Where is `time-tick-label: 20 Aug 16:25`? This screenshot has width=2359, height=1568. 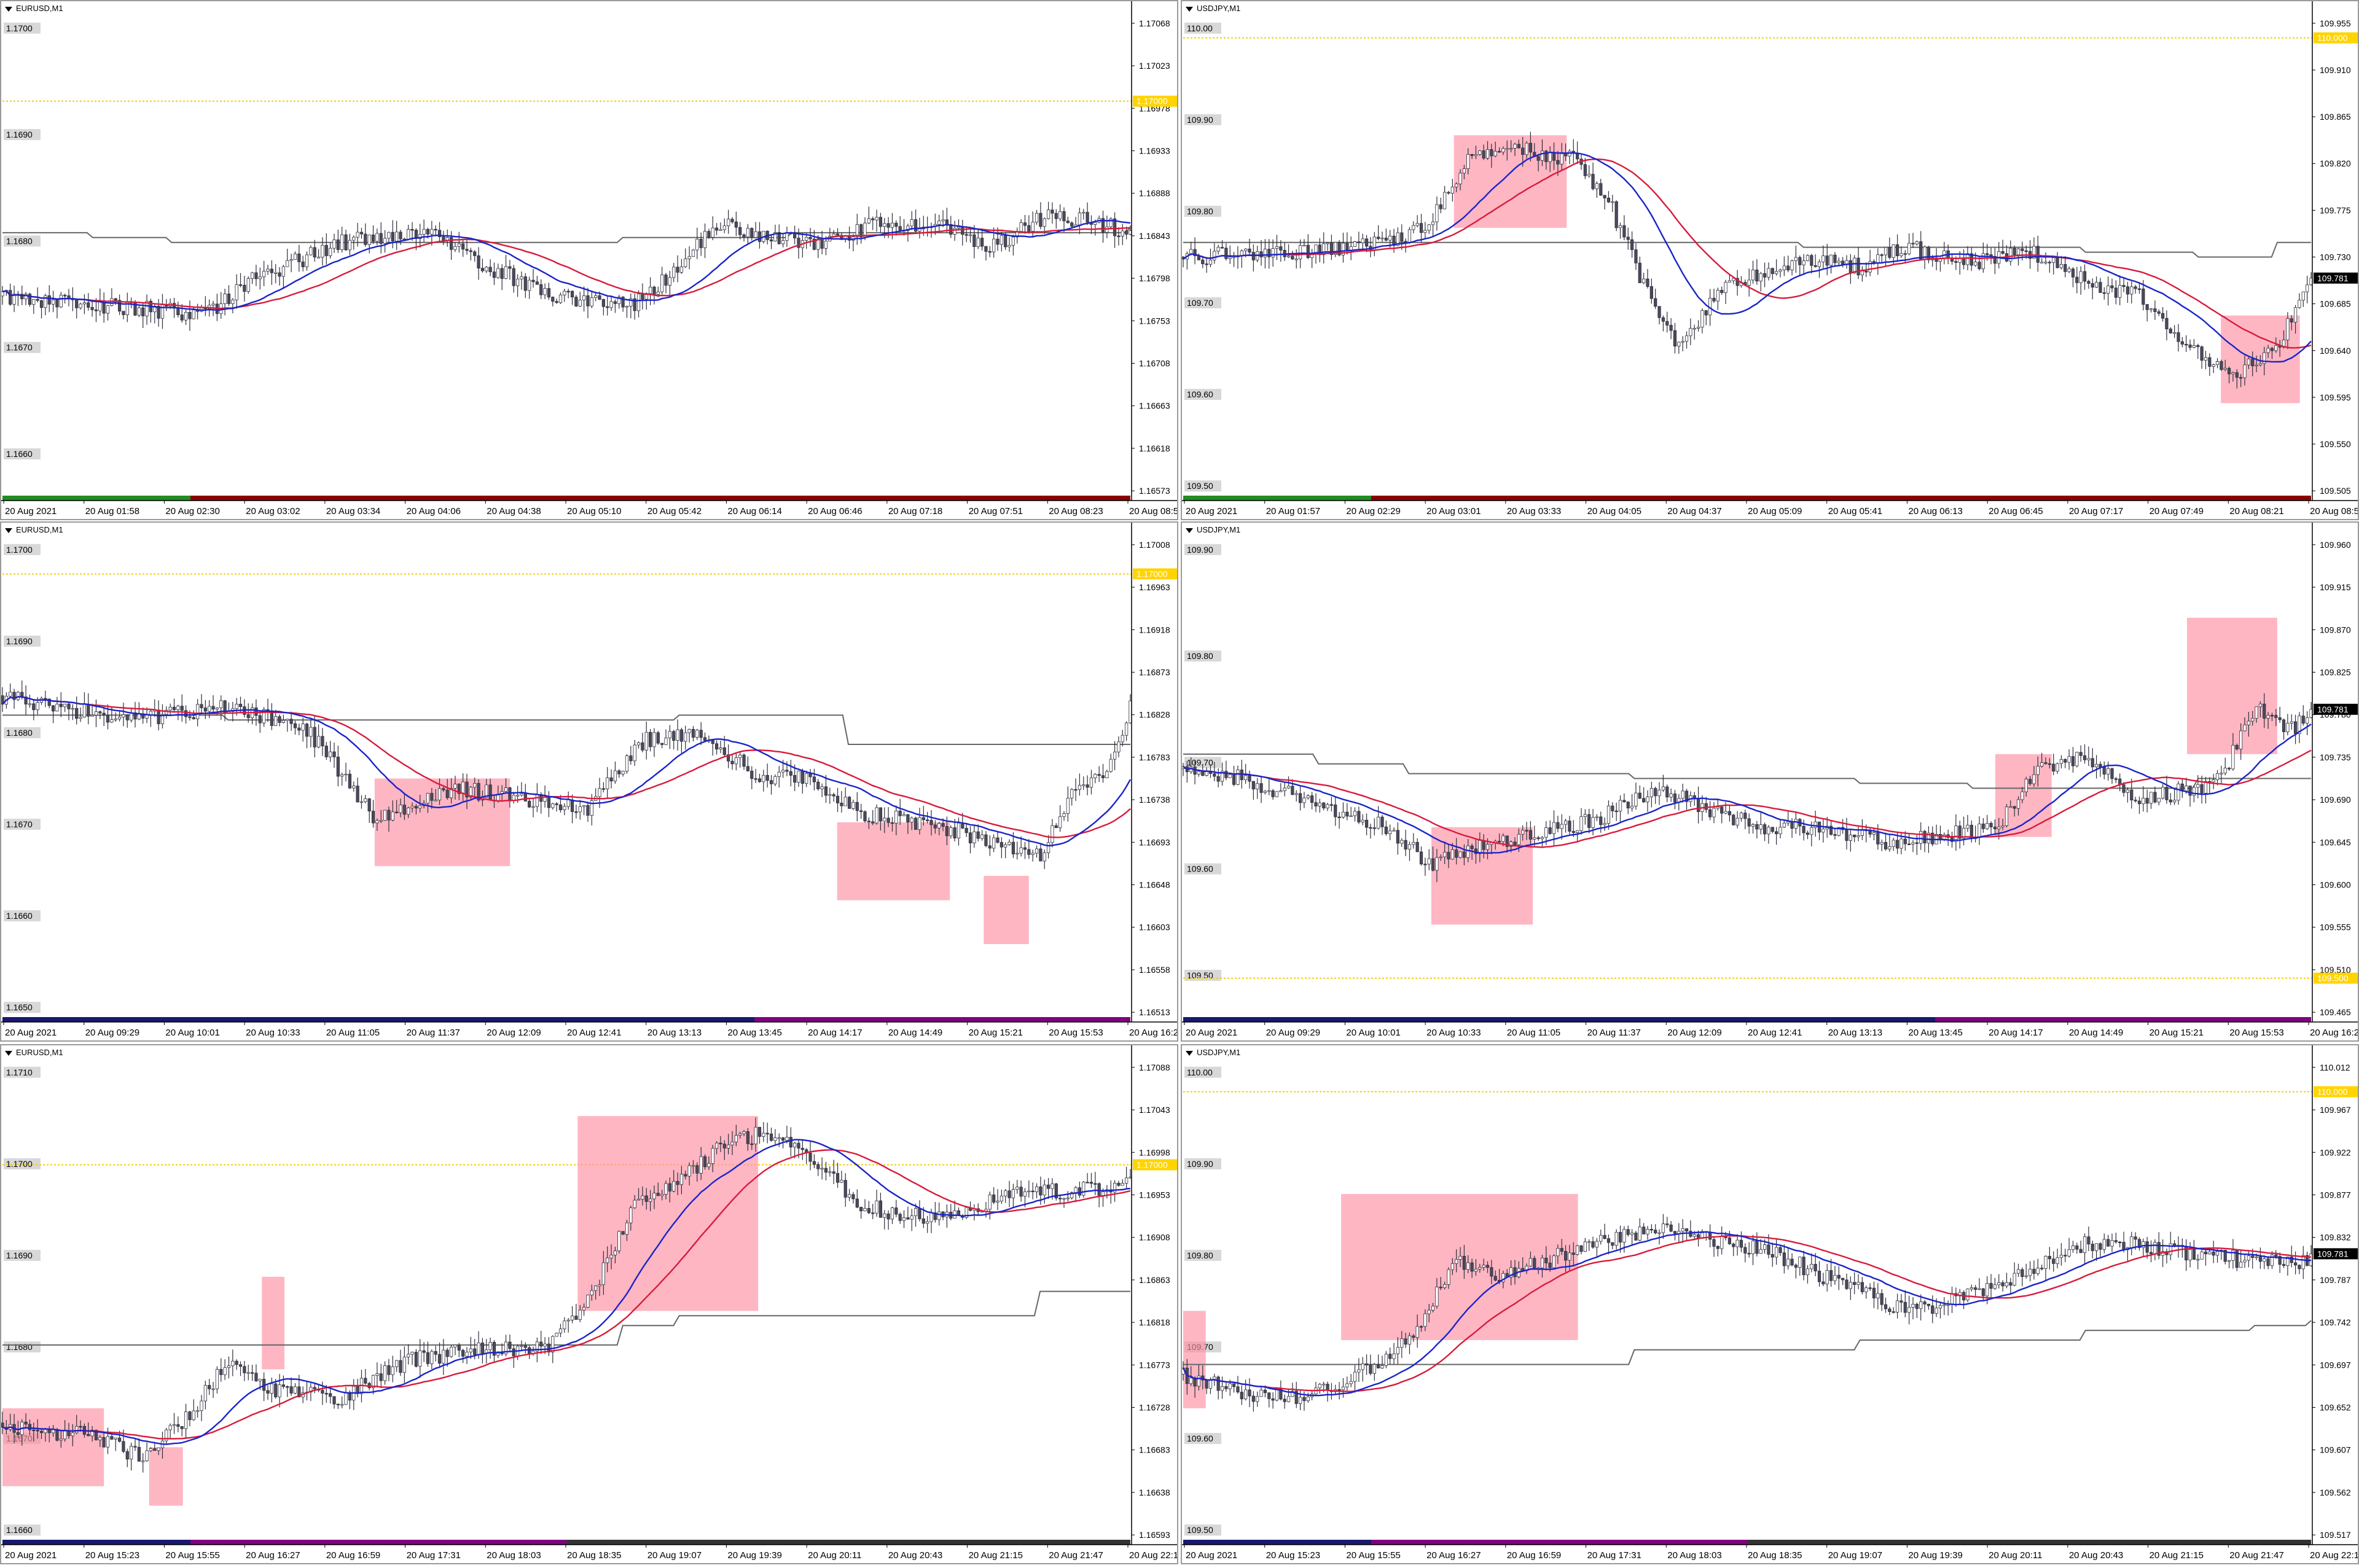 time-tick-label: 20 Aug 16:25 is located at coordinates (2334, 1033).